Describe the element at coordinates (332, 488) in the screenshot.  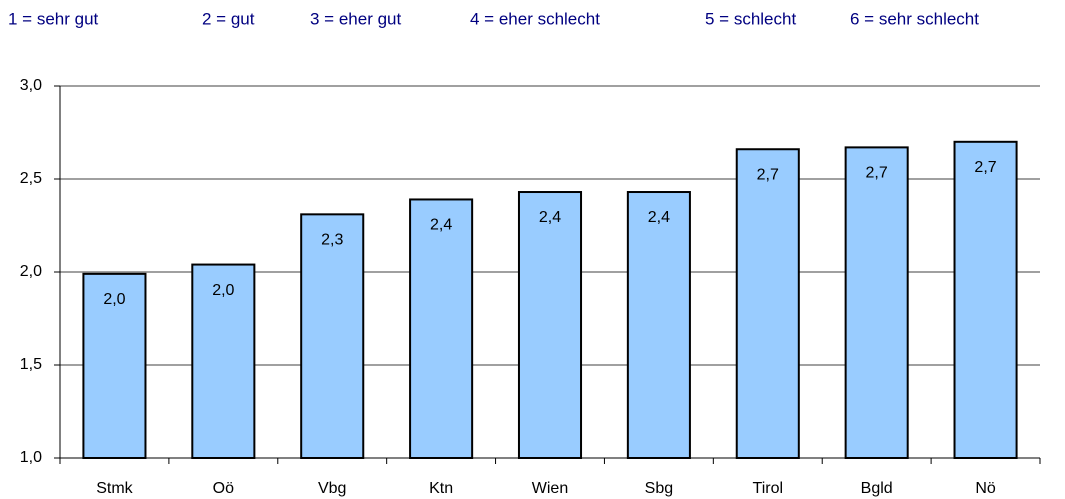
I see `x-tick-label: Vbg` at that location.